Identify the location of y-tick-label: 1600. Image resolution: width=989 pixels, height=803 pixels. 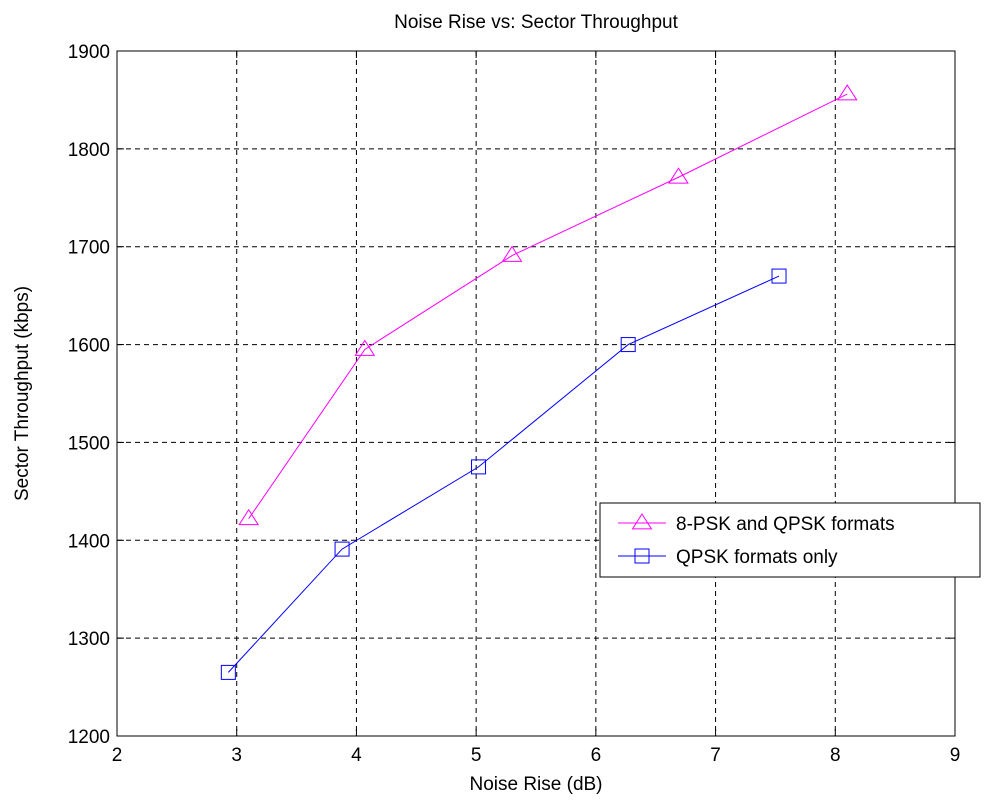
(89, 346).